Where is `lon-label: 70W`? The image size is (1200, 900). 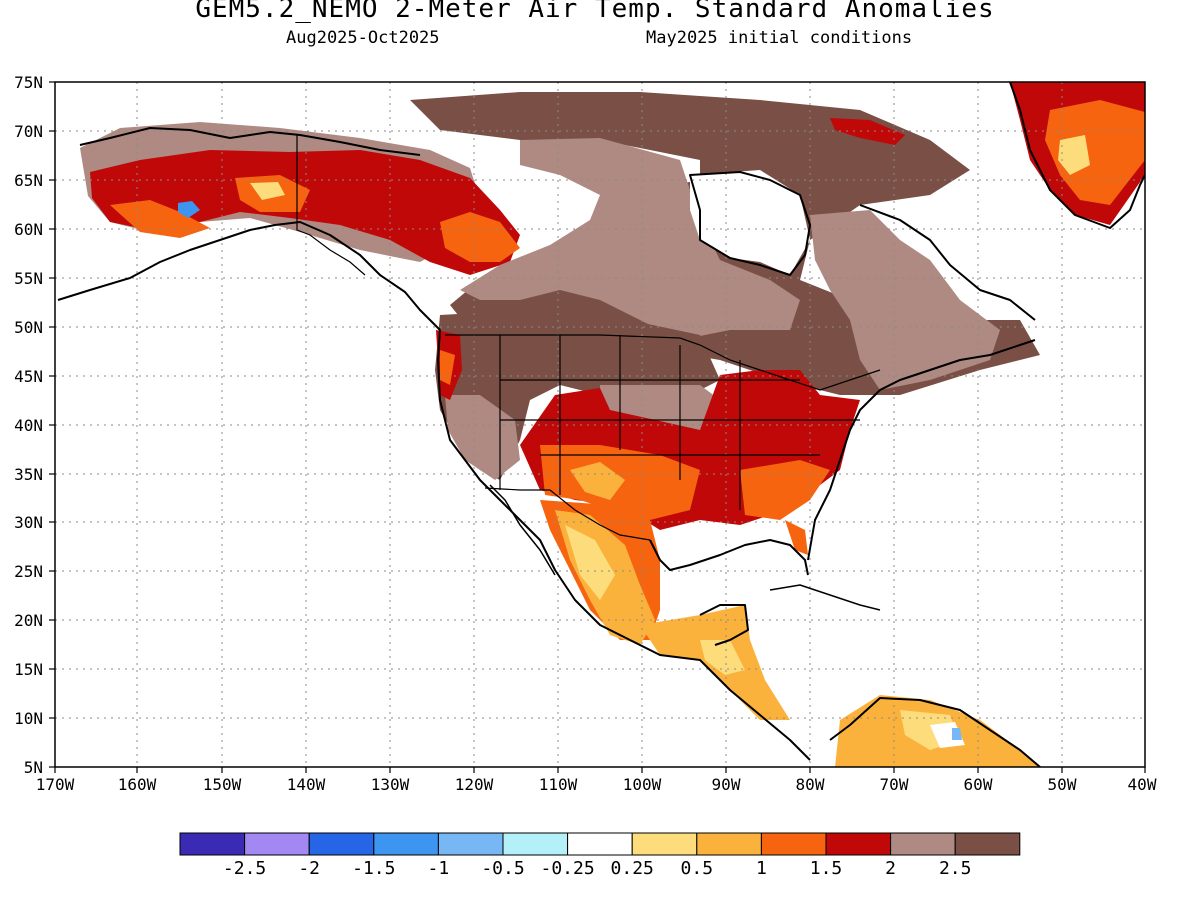 lon-label: 70W is located at coordinates (894, 784).